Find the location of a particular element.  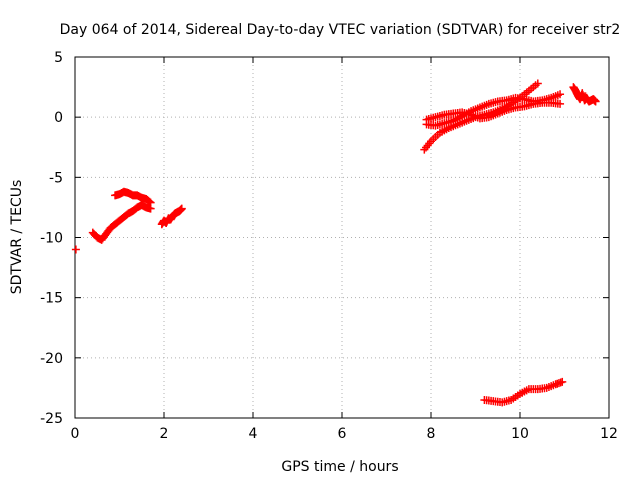

x-tick-label: 4 is located at coordinates (253, 434).